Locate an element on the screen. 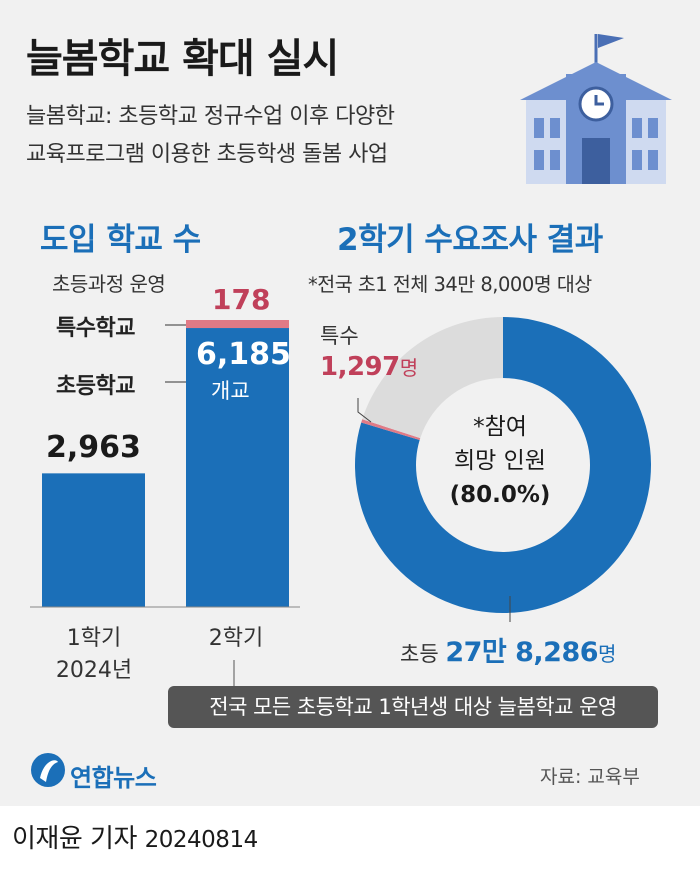 The height and width of the screenshot is (872, 700). source-credit: 자료: 교육부 is located at coordinates (590, 777).